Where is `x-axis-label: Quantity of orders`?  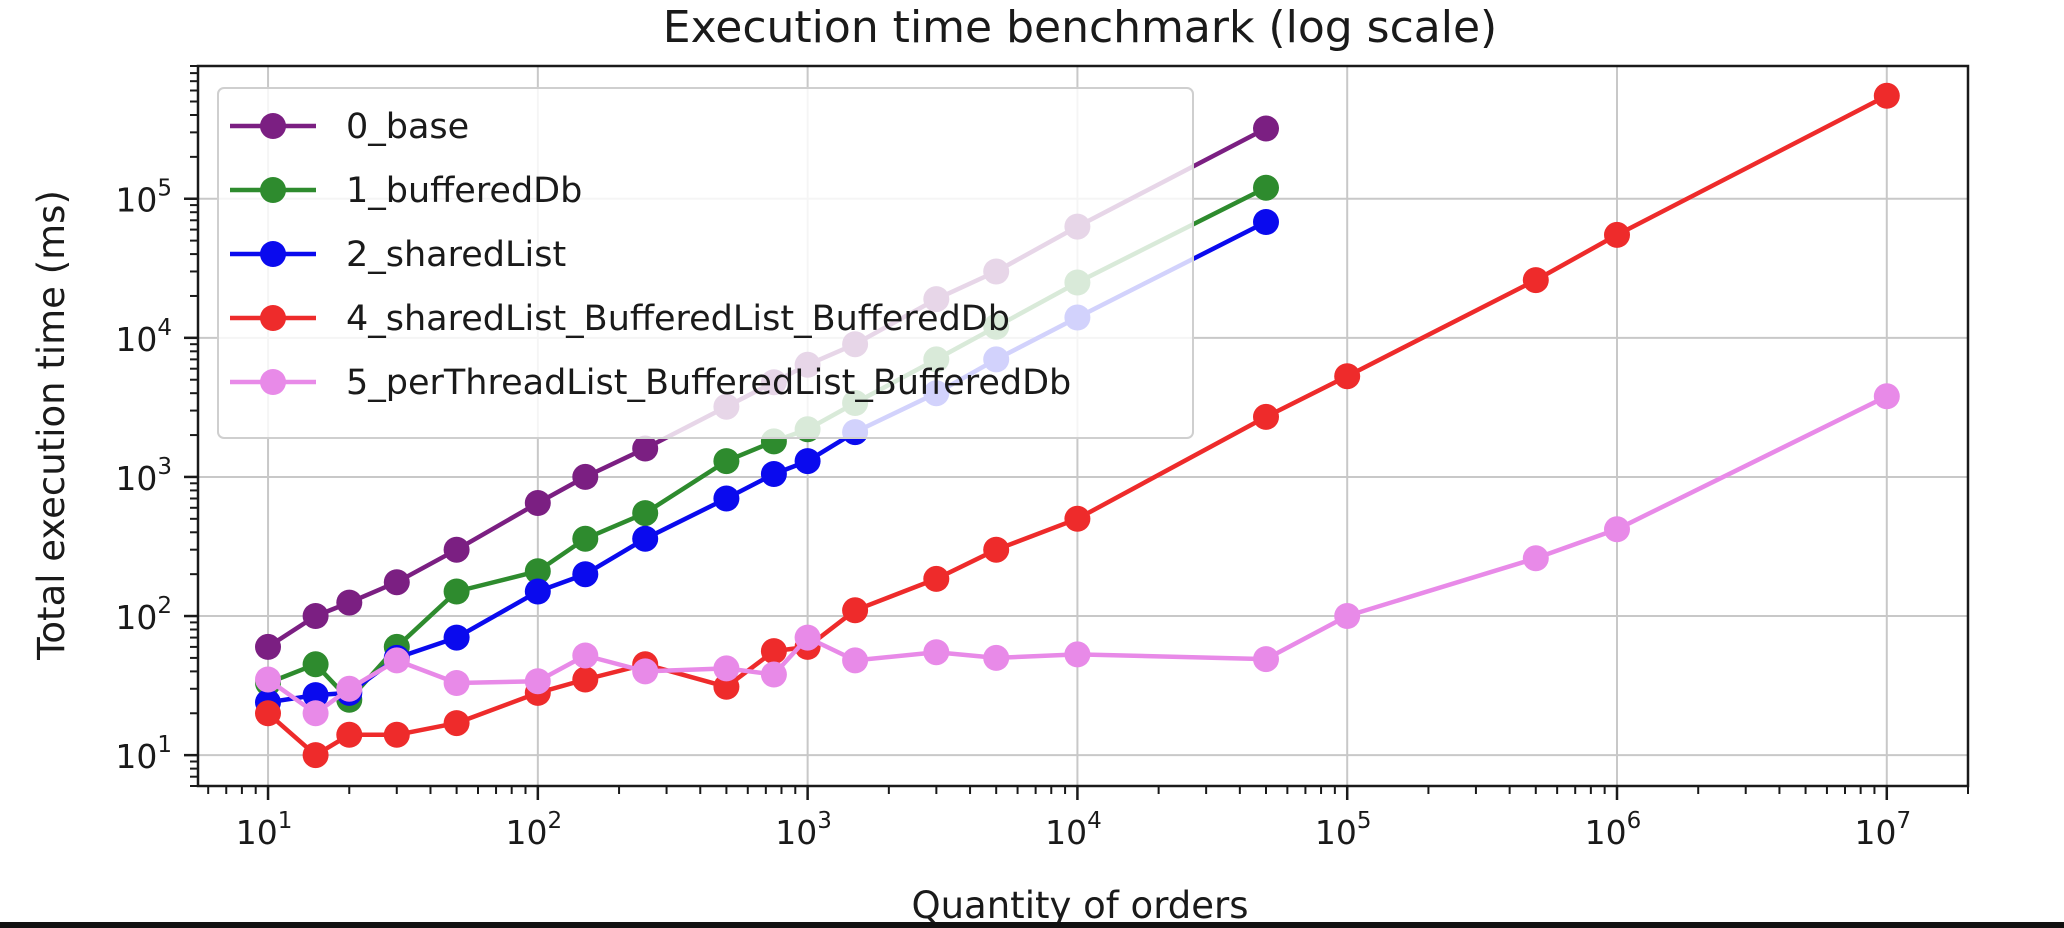
x-axis-label: Quantity of orders is located at coordinates (1079, 905).